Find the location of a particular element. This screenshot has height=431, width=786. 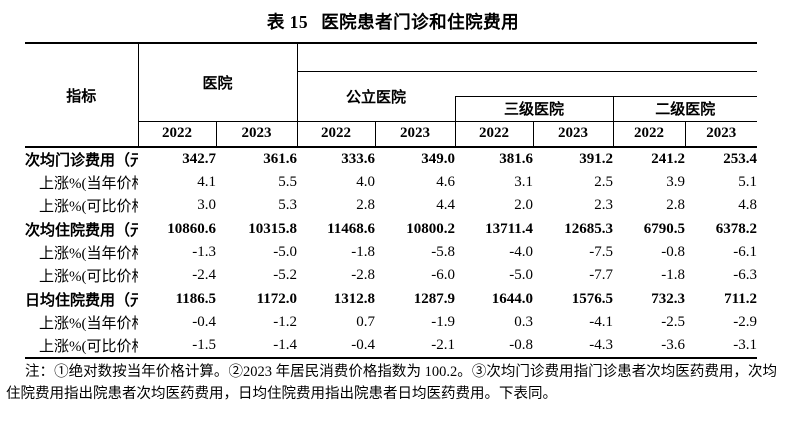

data-cell: 1576.5 is located at coordinates (592, 298).